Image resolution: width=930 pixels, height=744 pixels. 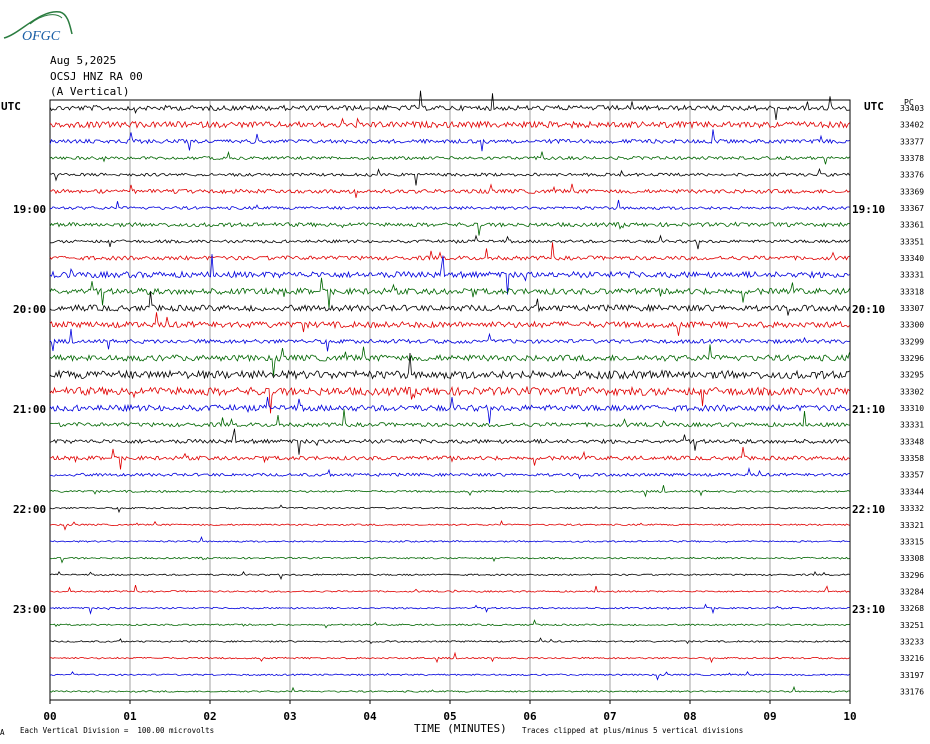 I want to click on trace-right-value: 33402, so click(x=912, y=125).